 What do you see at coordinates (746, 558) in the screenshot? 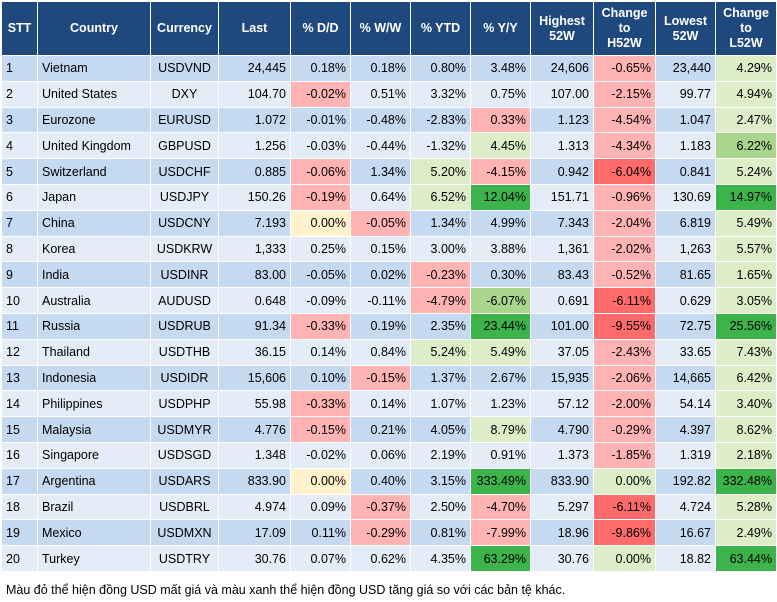
I see `table-cell: 63.44%` at bounding box center [746, 558].